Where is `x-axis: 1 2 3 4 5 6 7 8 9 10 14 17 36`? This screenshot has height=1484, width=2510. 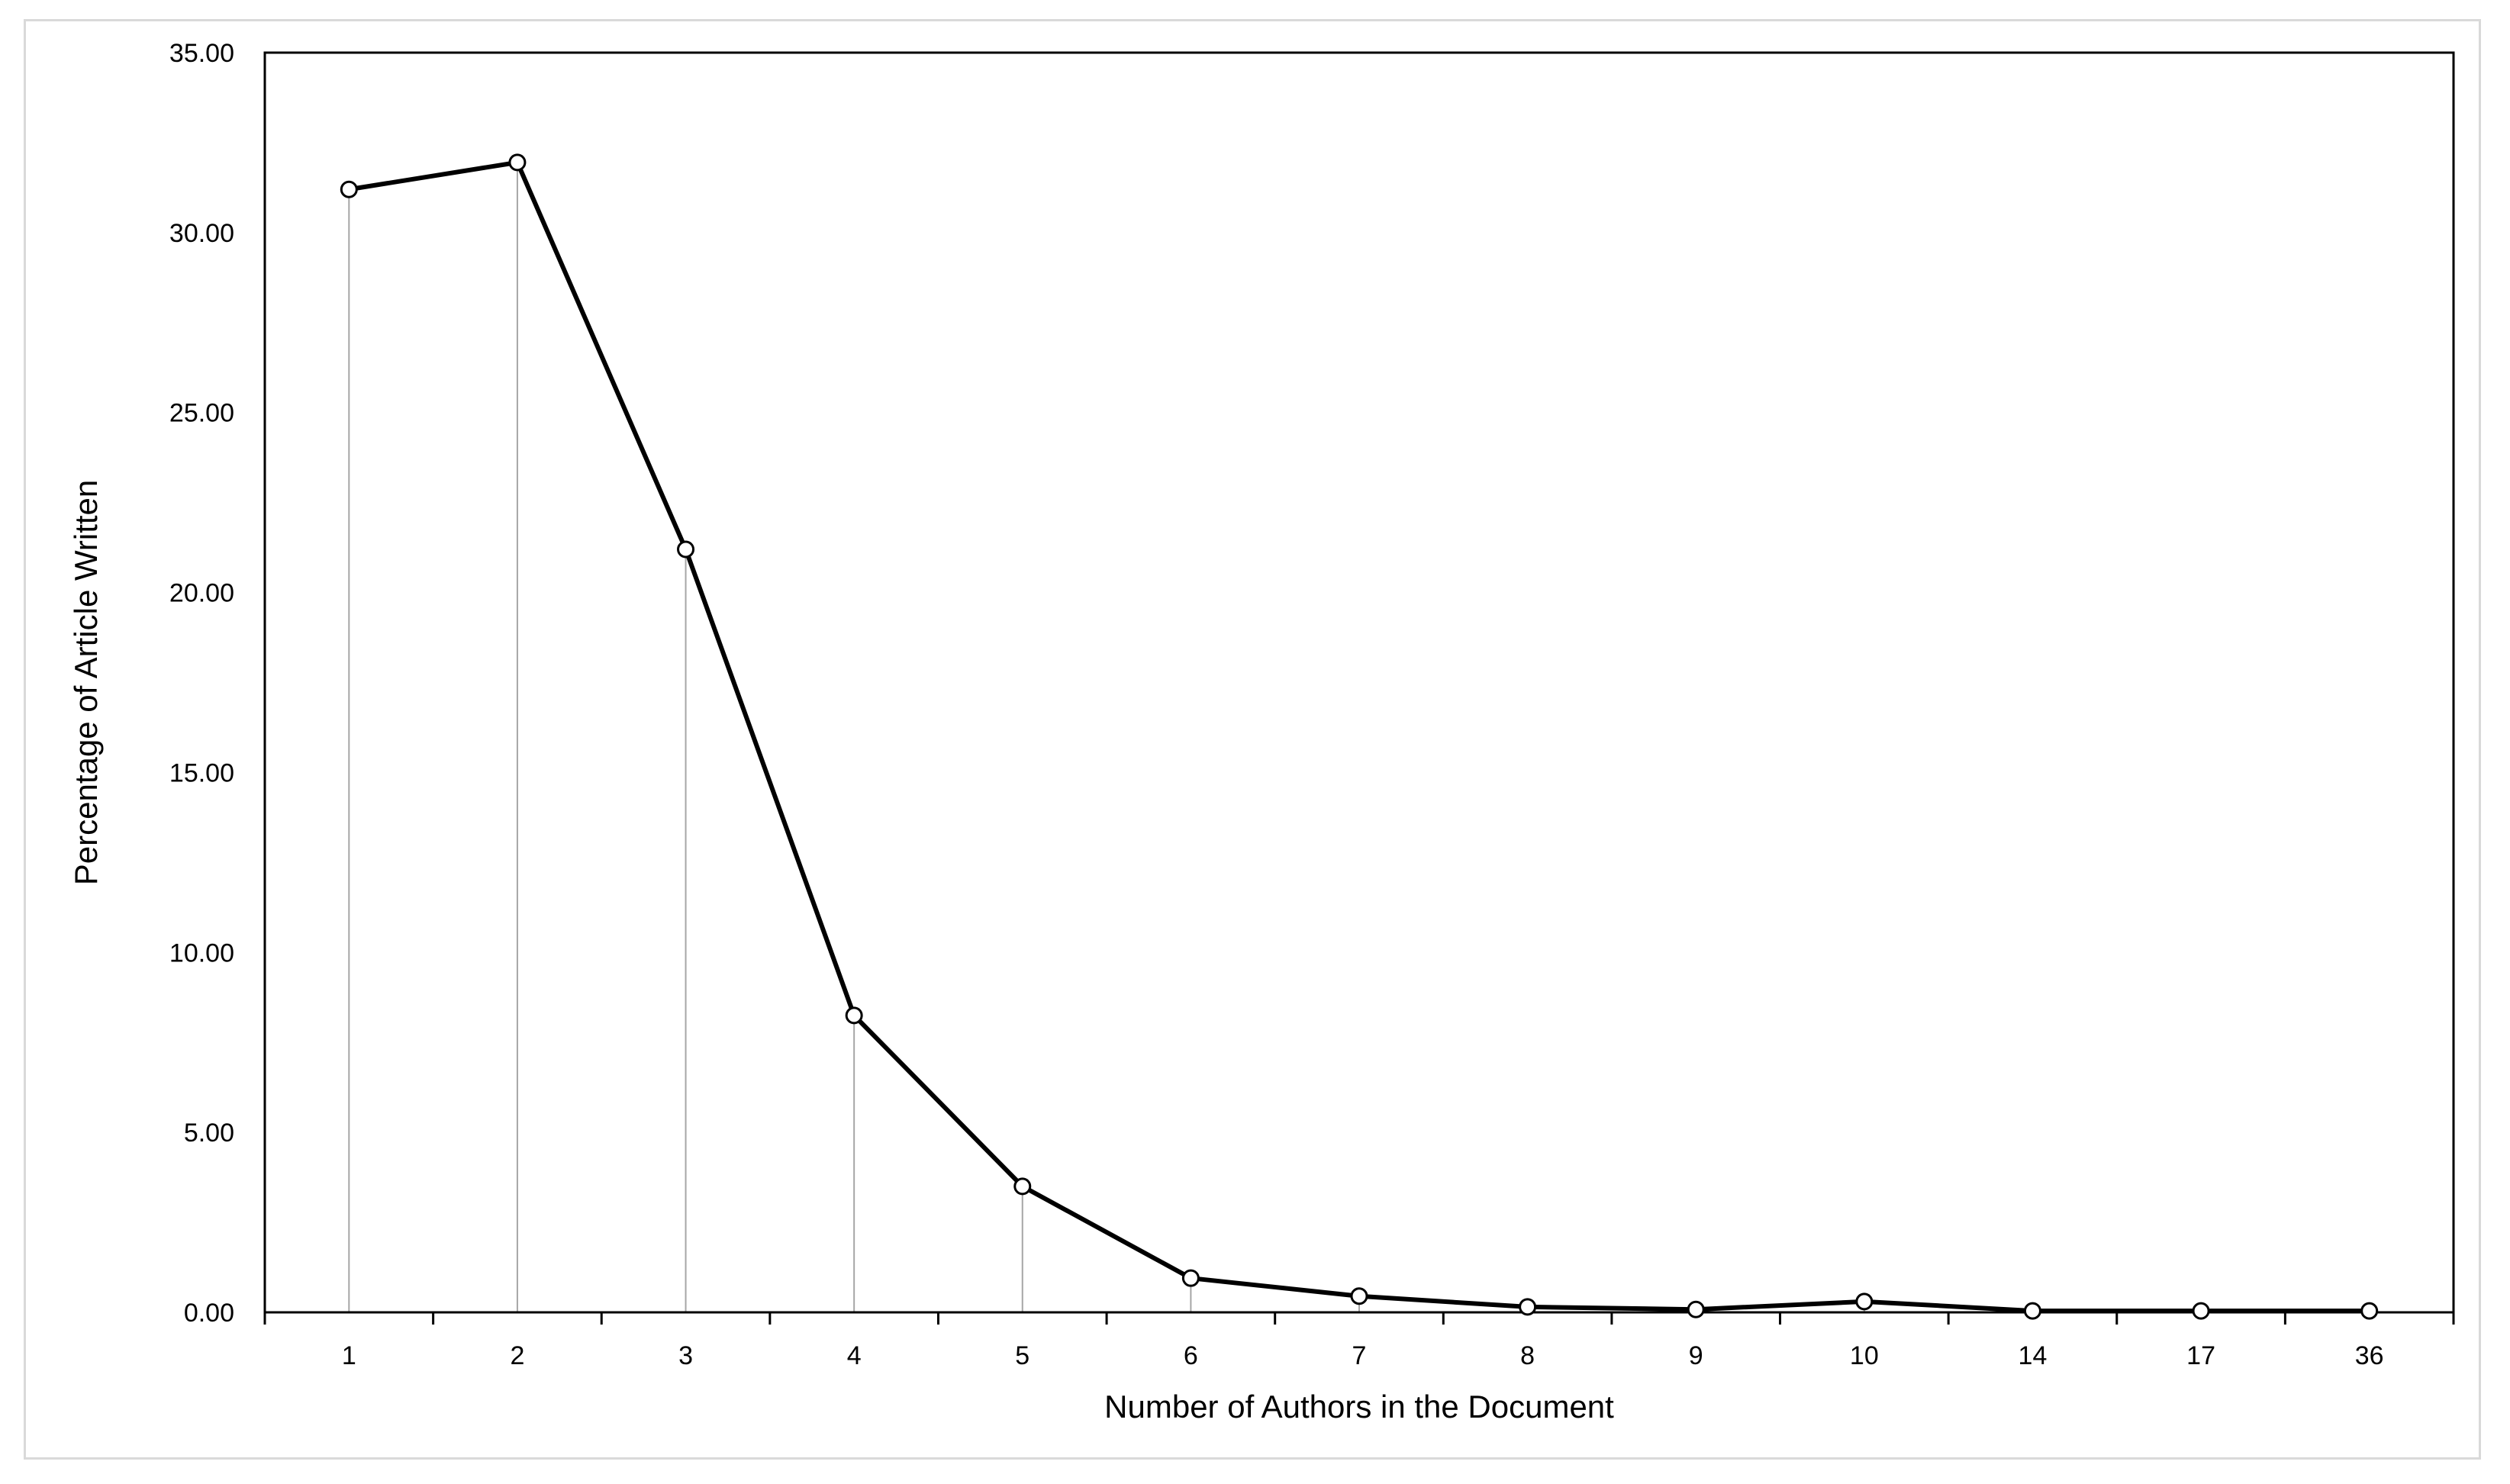 x-axis: 1 2 3 4 5 6 7 8 9 10 14 17 36 is located at coordinates (1359, 1341).